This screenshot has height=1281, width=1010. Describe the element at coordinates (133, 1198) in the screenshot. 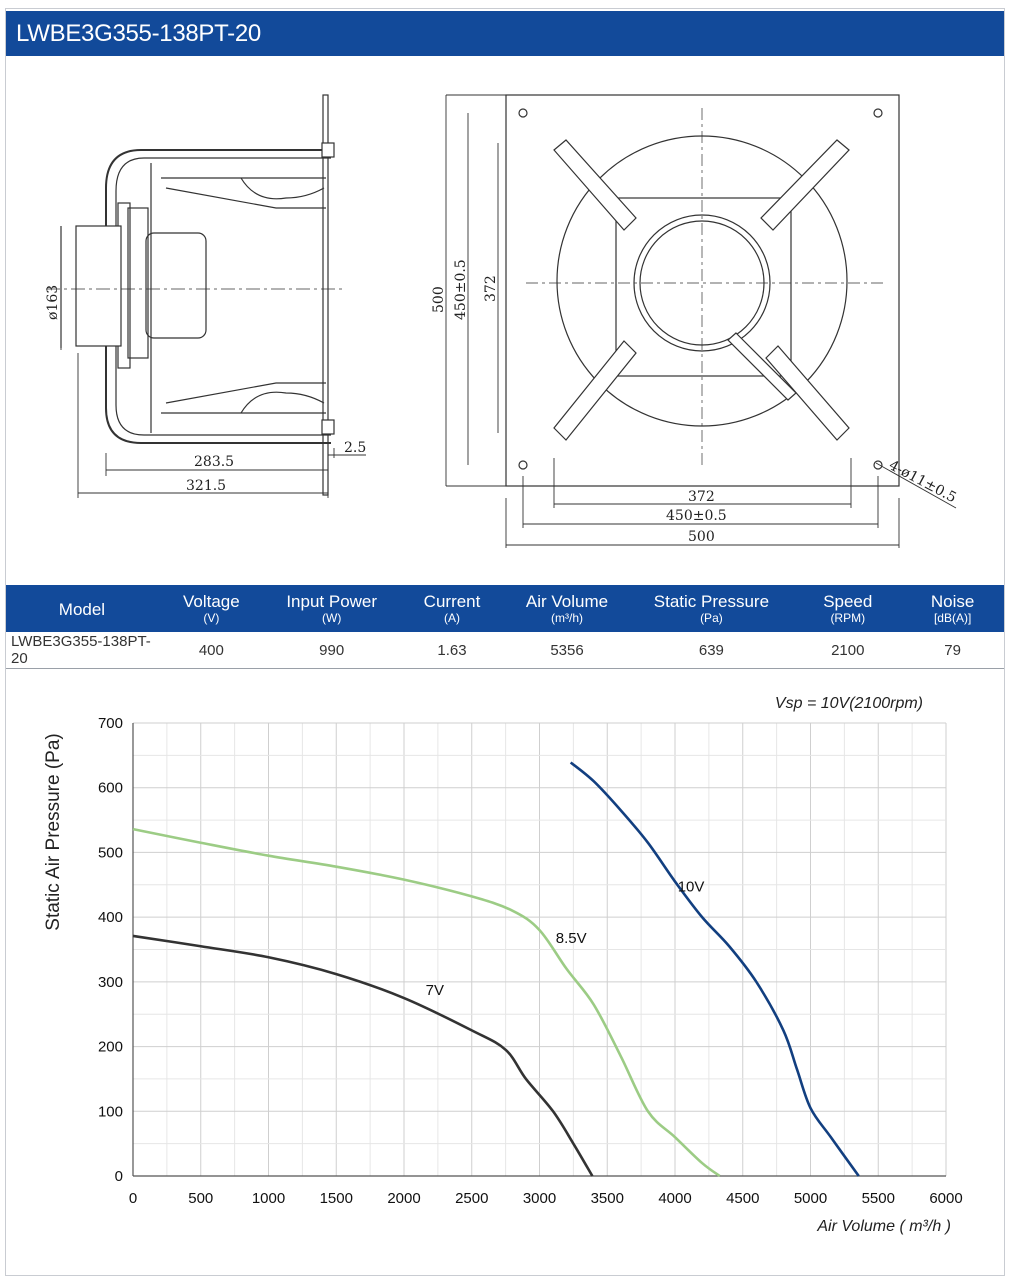

I see `x-tick-label: 0` at that location.